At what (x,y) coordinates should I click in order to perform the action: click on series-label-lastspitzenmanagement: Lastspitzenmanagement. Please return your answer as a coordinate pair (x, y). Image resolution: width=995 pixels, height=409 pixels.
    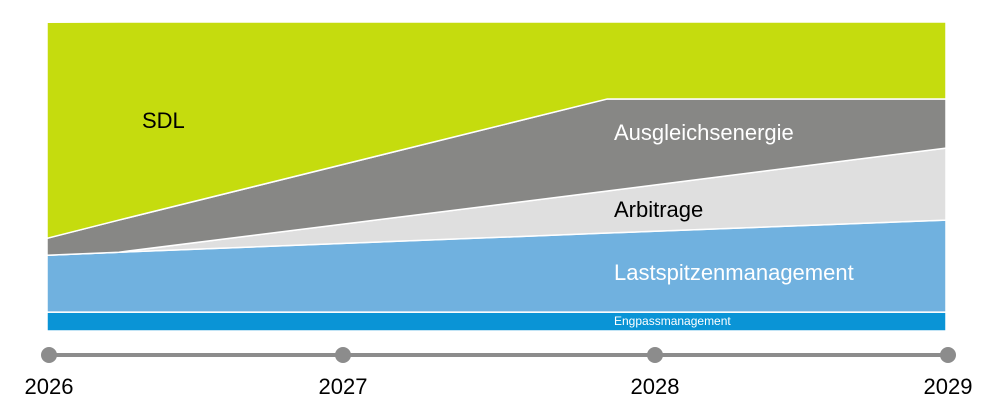
    Looking at the image, I should click on (734, 272).